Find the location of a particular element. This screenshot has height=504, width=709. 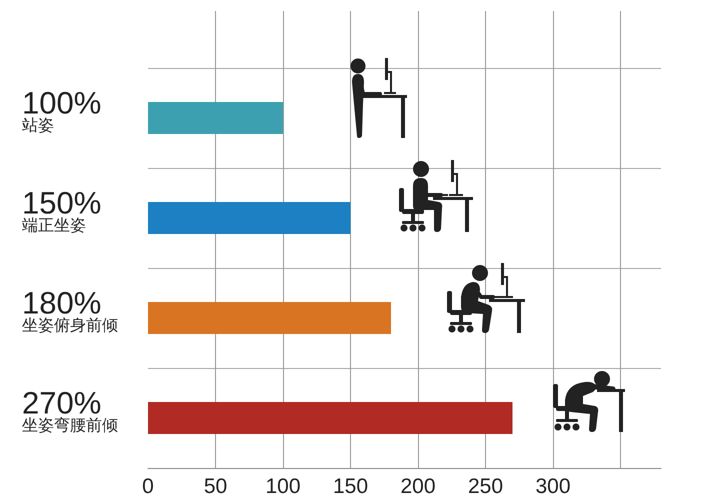

x-tick-label: 150 is located at coordinates (350, 486).